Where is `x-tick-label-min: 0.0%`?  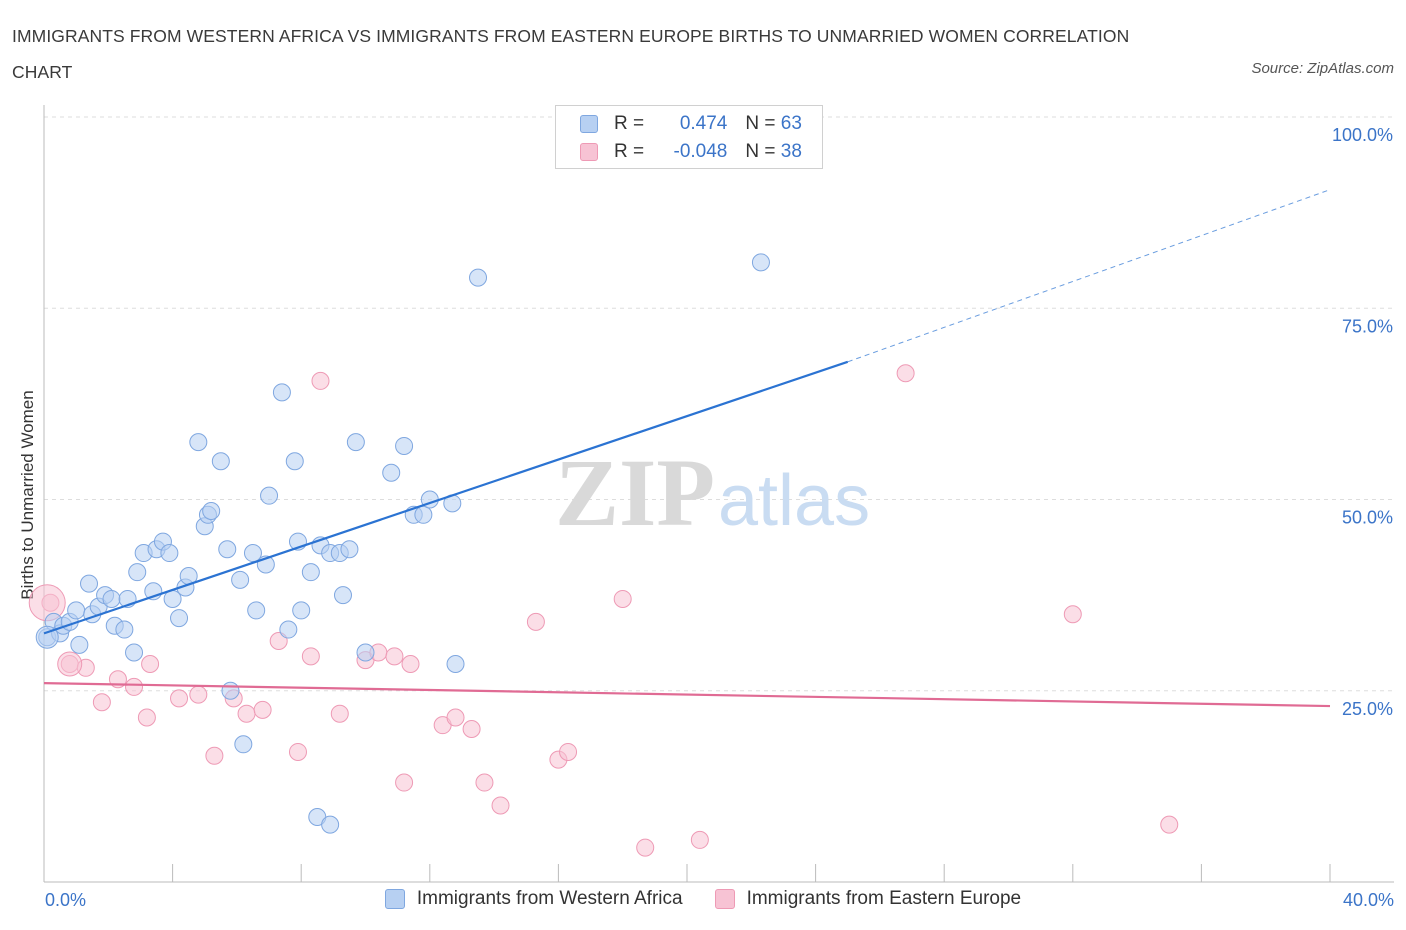
x-tick-label-min: 0.0% is located at coordinates (66, 900).